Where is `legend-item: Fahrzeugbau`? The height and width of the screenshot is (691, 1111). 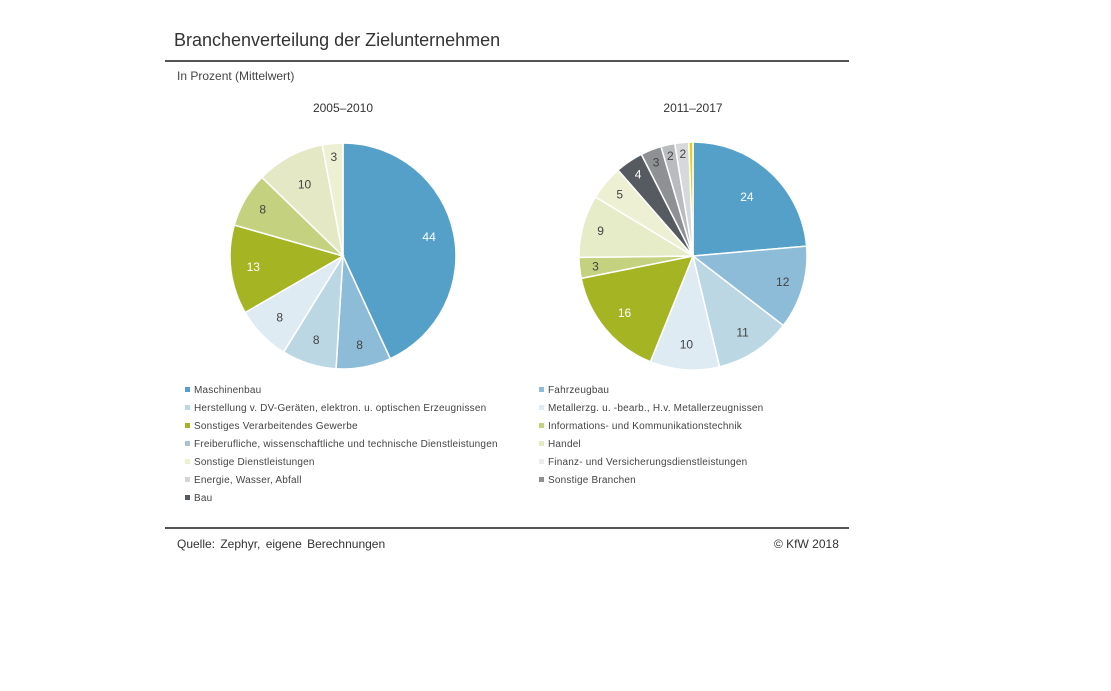
legend-item: Fahrzeugbau is located at coordinates (574, 390).